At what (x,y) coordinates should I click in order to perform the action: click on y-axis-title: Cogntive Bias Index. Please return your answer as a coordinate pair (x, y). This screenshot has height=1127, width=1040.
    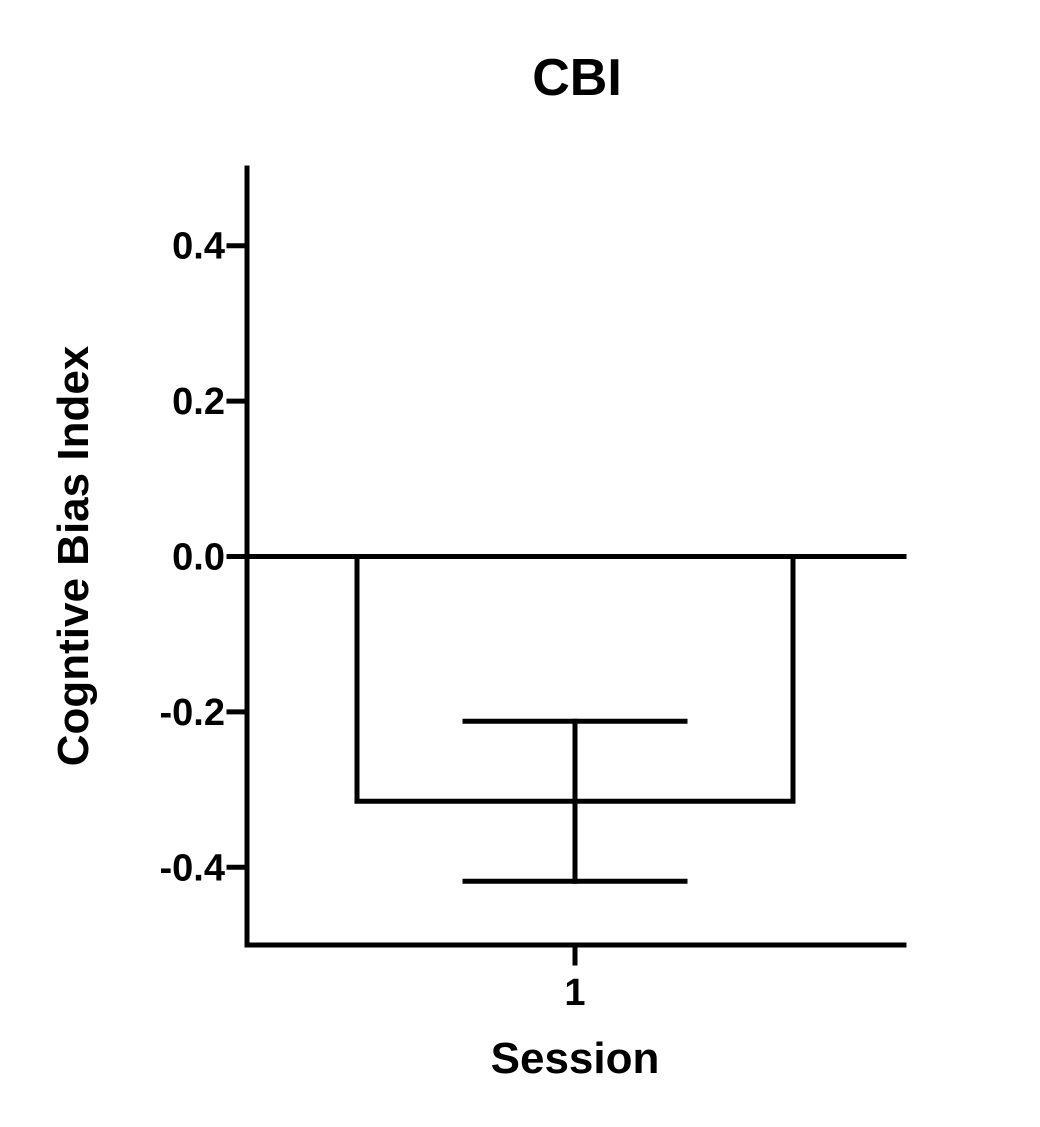
    Looking at the image, I should click on (73, 555).